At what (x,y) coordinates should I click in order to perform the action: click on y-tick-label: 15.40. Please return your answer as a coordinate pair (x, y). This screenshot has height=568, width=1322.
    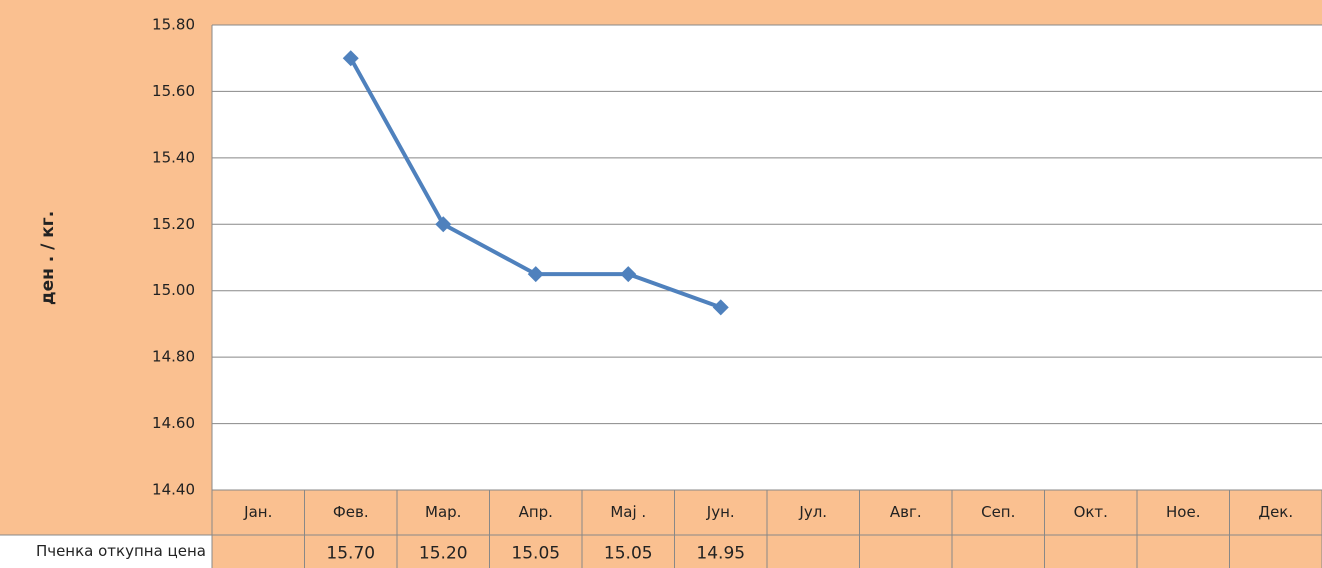
    Looking at the image, I should click on (173, 157).